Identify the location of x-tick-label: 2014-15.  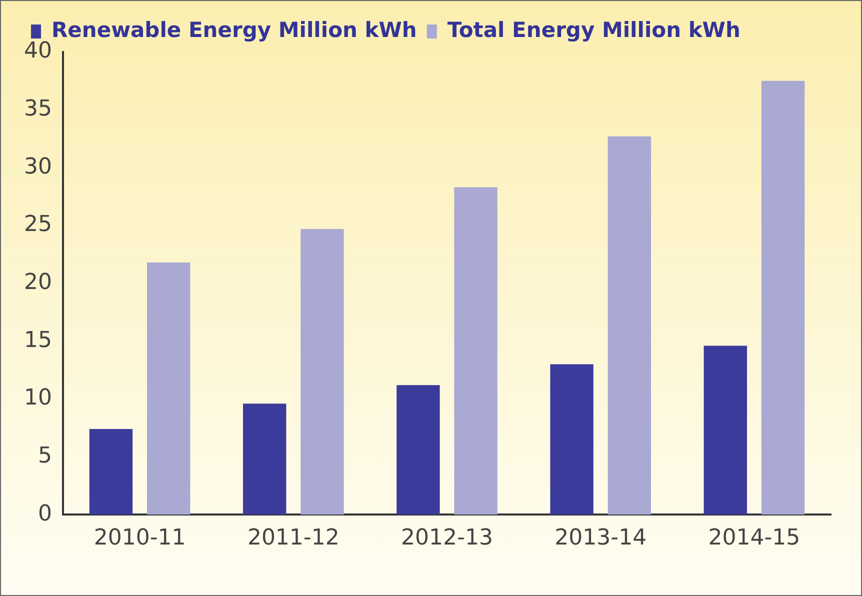
(754, 538).